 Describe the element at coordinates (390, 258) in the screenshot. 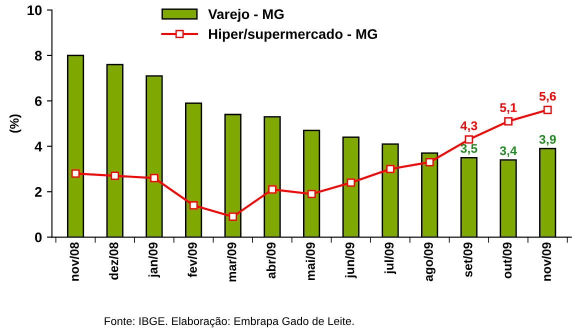

I see `x-tick-label: jul/09` at that location.